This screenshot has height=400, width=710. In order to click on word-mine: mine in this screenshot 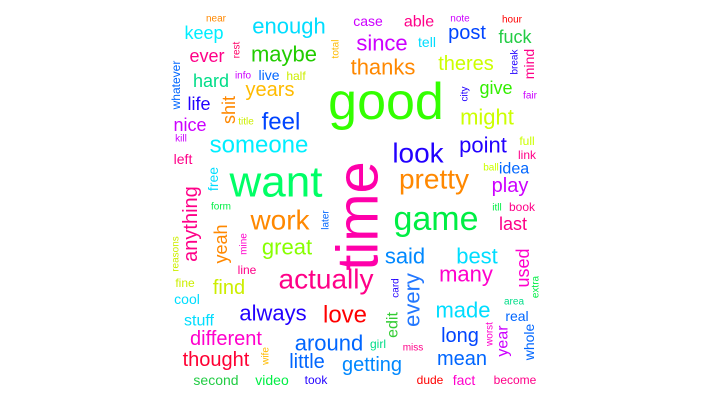, I will do `click(244, 244)`.